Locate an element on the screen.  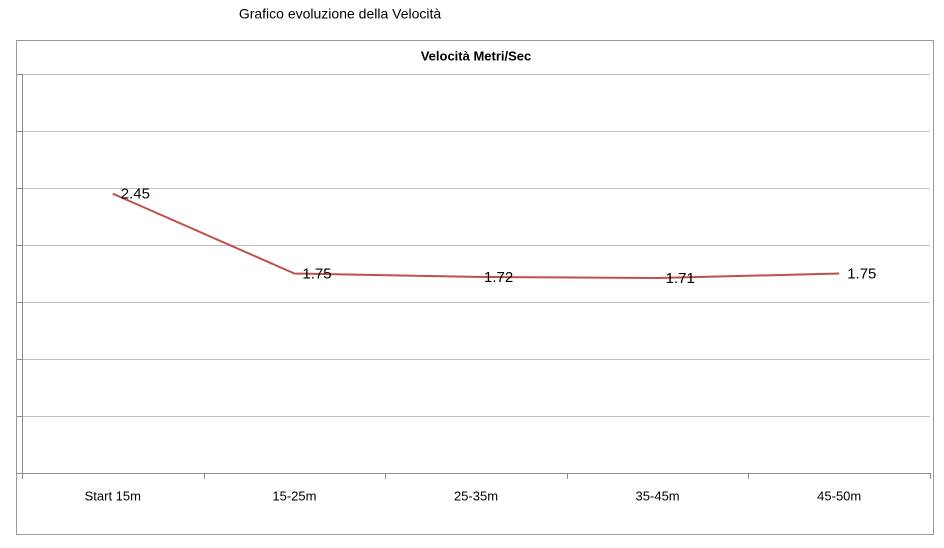
x-tick-label: 45-50m is located at coordinates (839, 495).